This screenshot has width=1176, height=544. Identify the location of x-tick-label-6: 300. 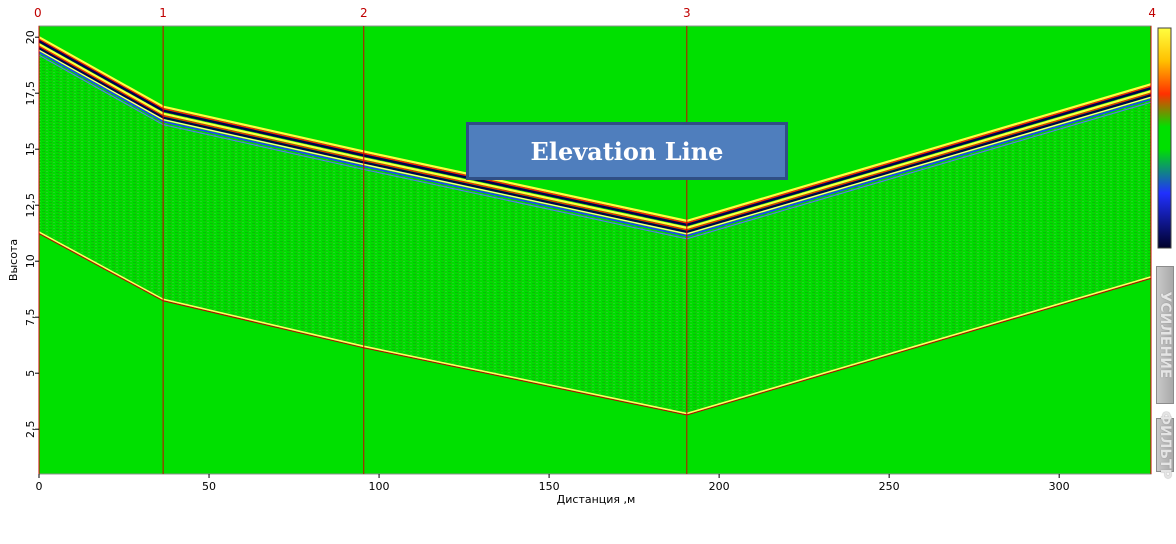
(1059, 486).